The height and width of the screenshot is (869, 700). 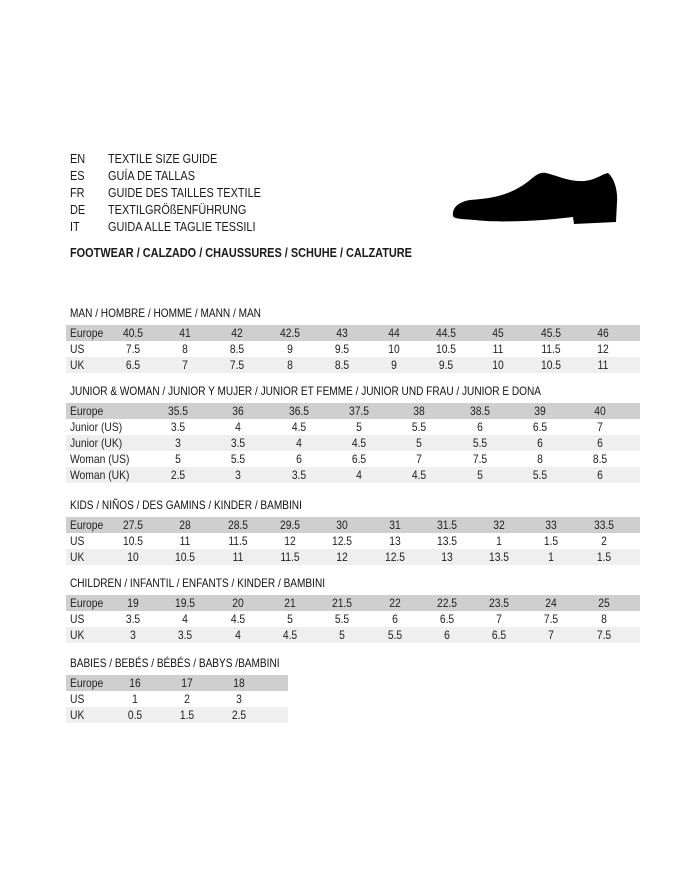 What do you see at coordinates (353, 635) in the screenshot?
I see `table-row: UK 3 3.5 4 4.5 5 5.5 6 6.5 7 7.5` at bounding box center [353, 635].